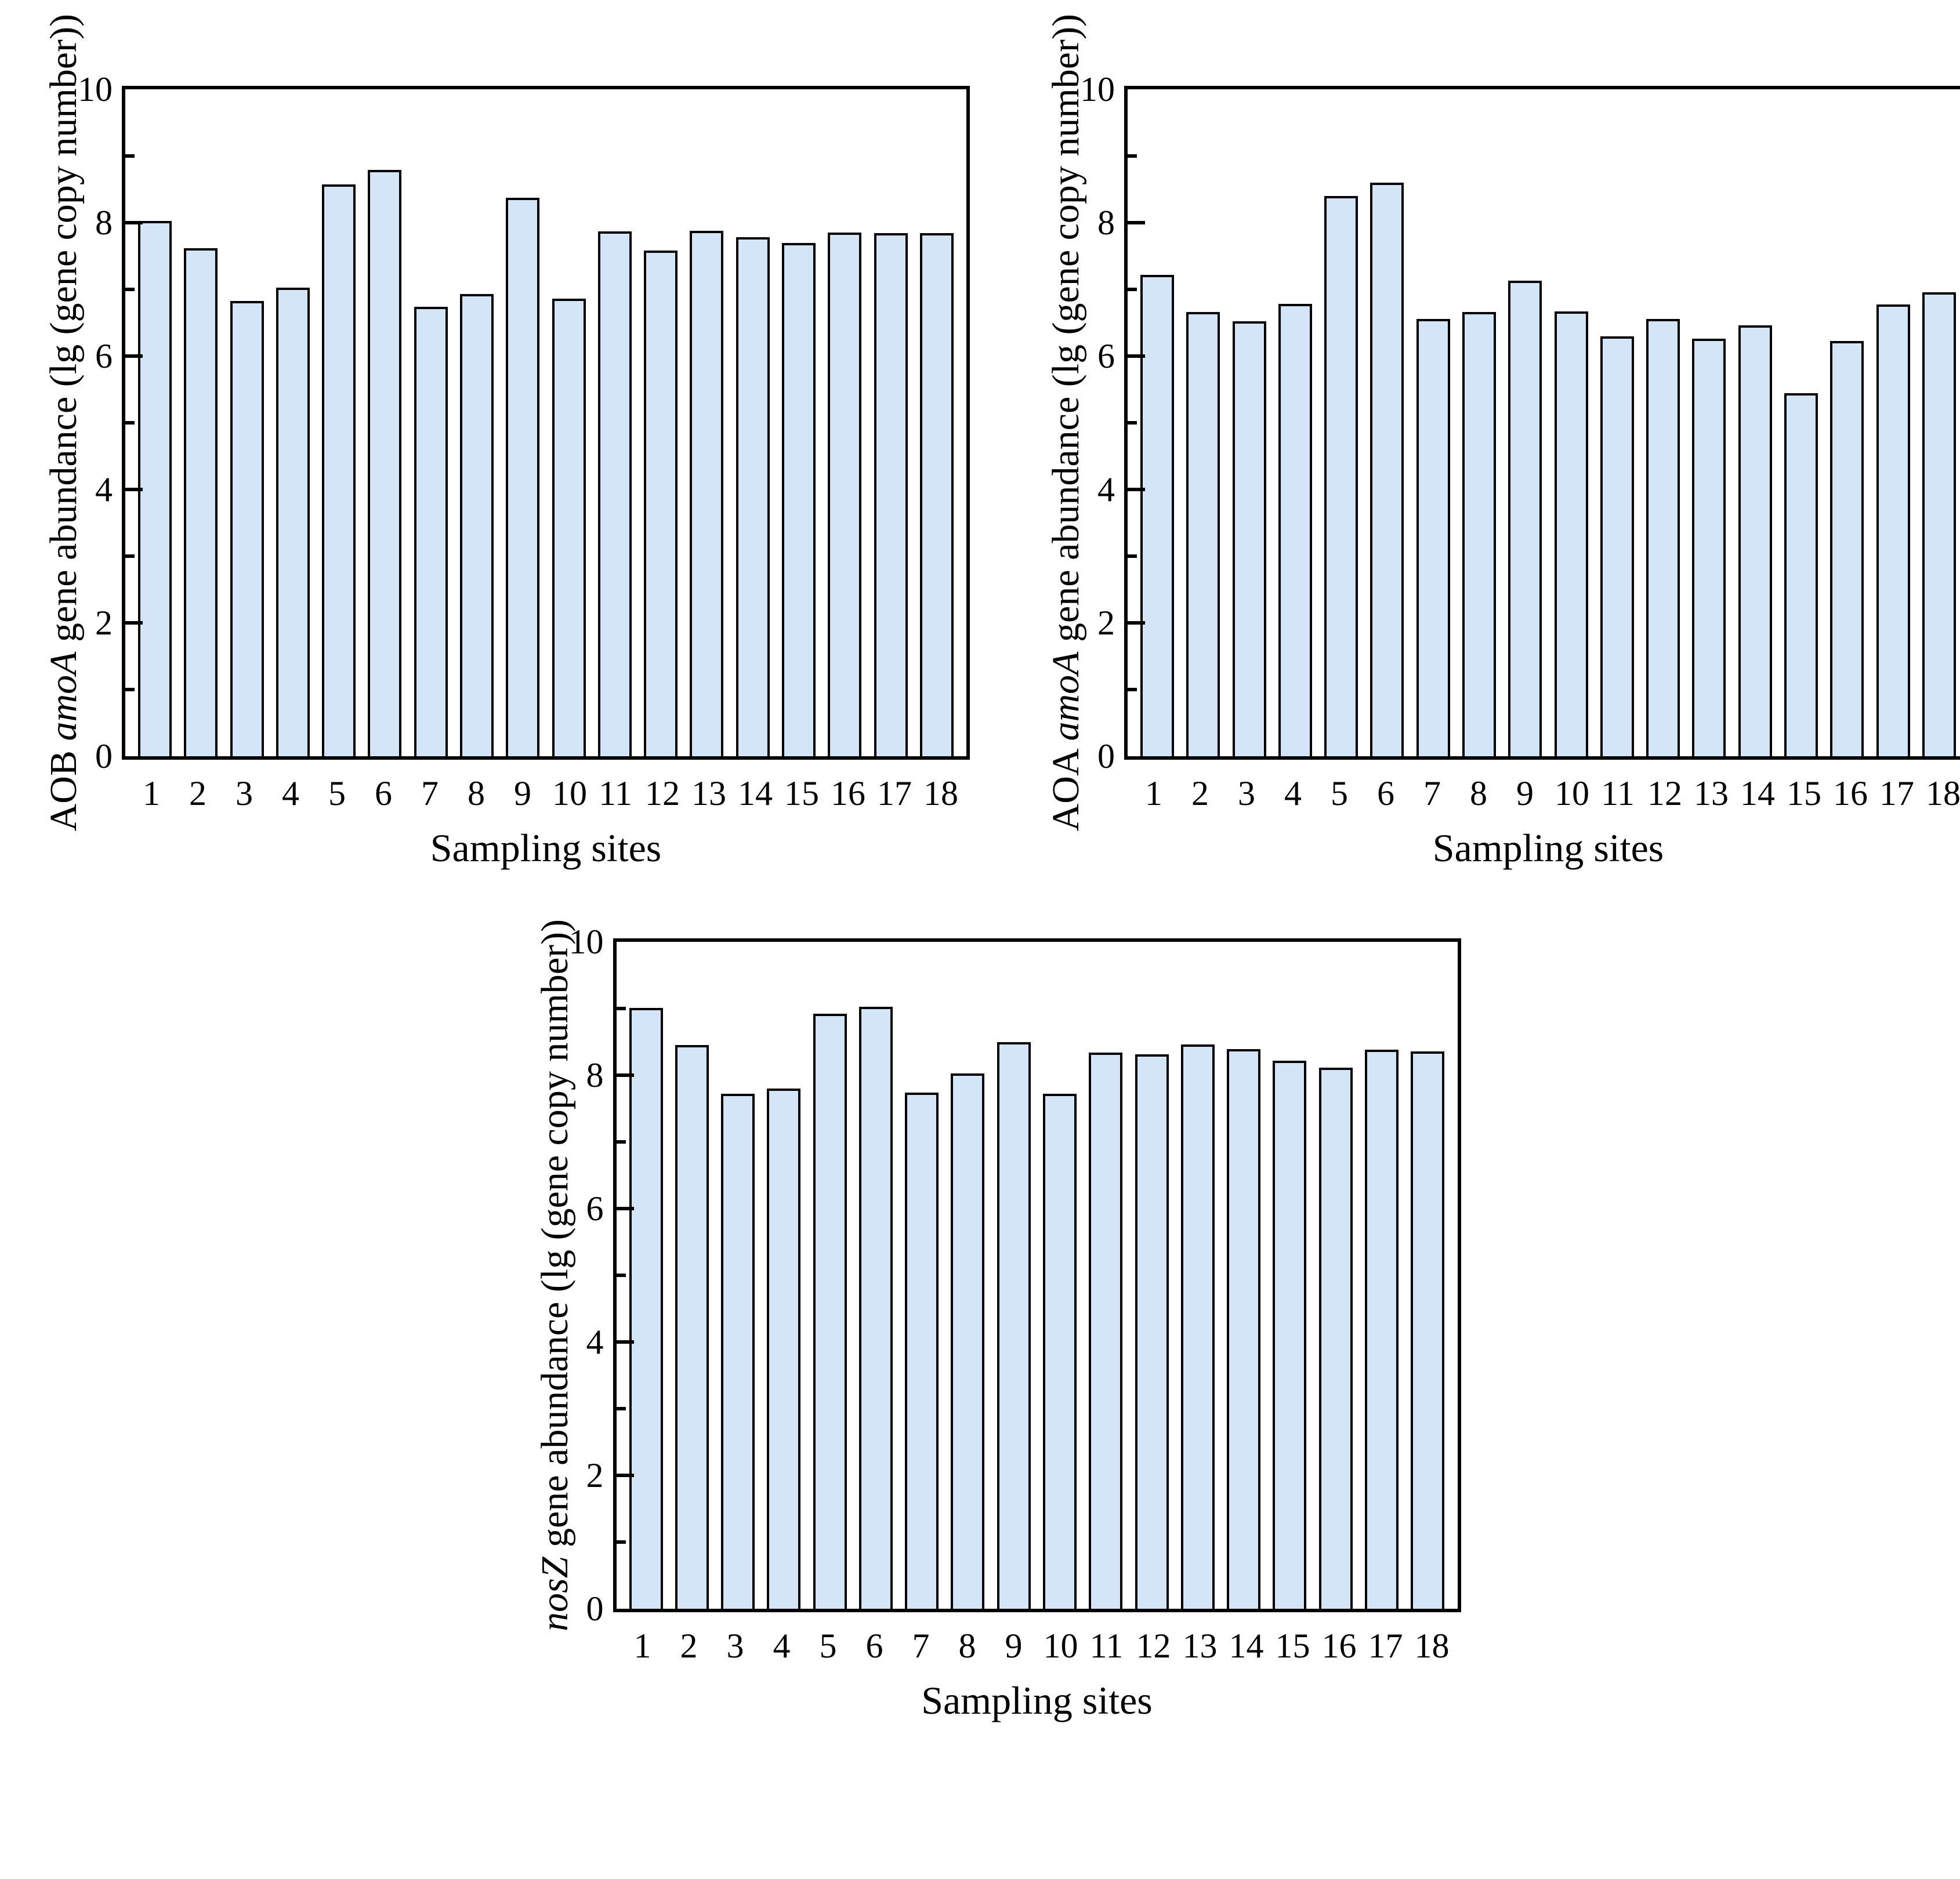 The image size is (1960, 1879). Describe the element at coordinates (1525, 793) in the screenshot. I see `x-tick-label-9: 9` at that location.